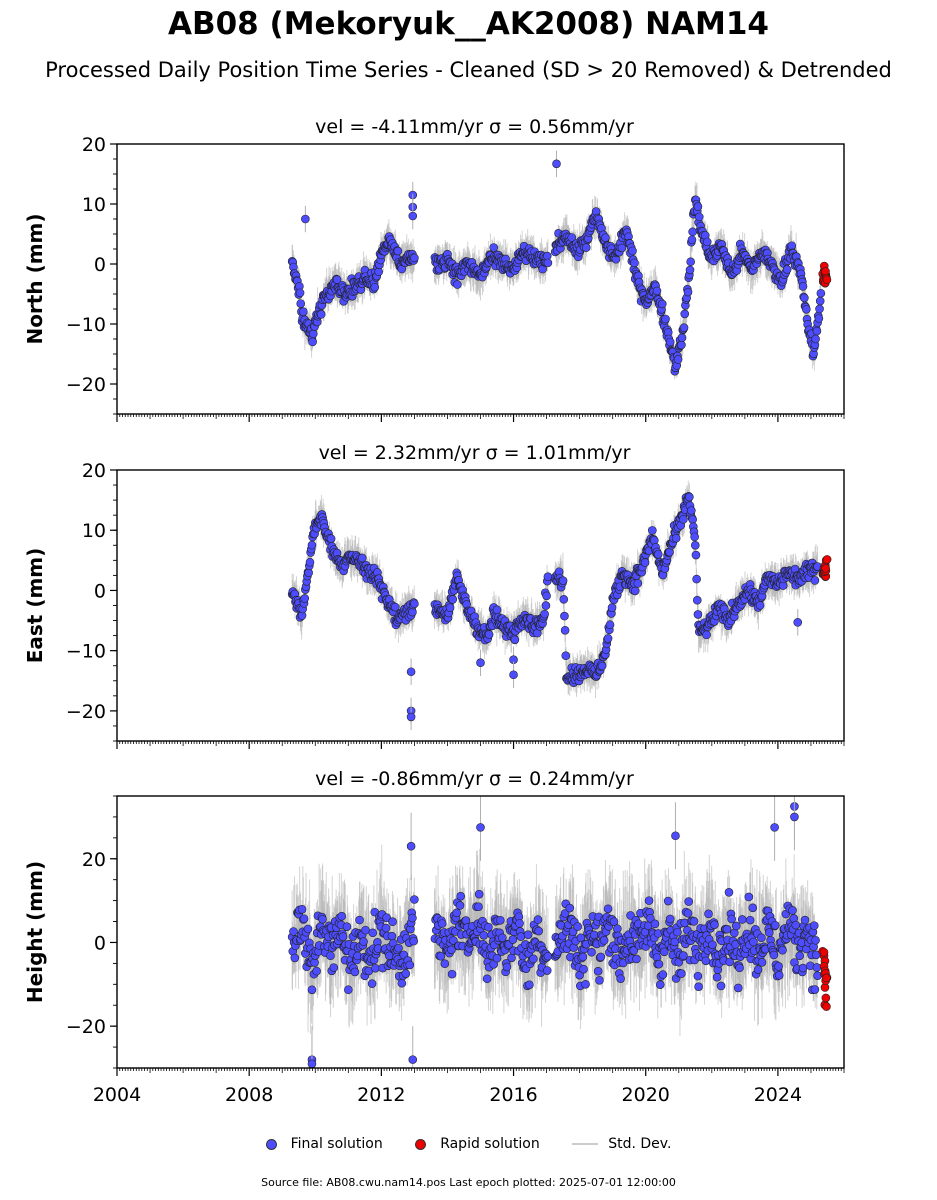 The width and height of the screenshot is (937, 1200). What do you see at coordinates (35, 606) in the screenshot?
I see `y-axis-label: East (mm)` at bounding box center [35, 606].